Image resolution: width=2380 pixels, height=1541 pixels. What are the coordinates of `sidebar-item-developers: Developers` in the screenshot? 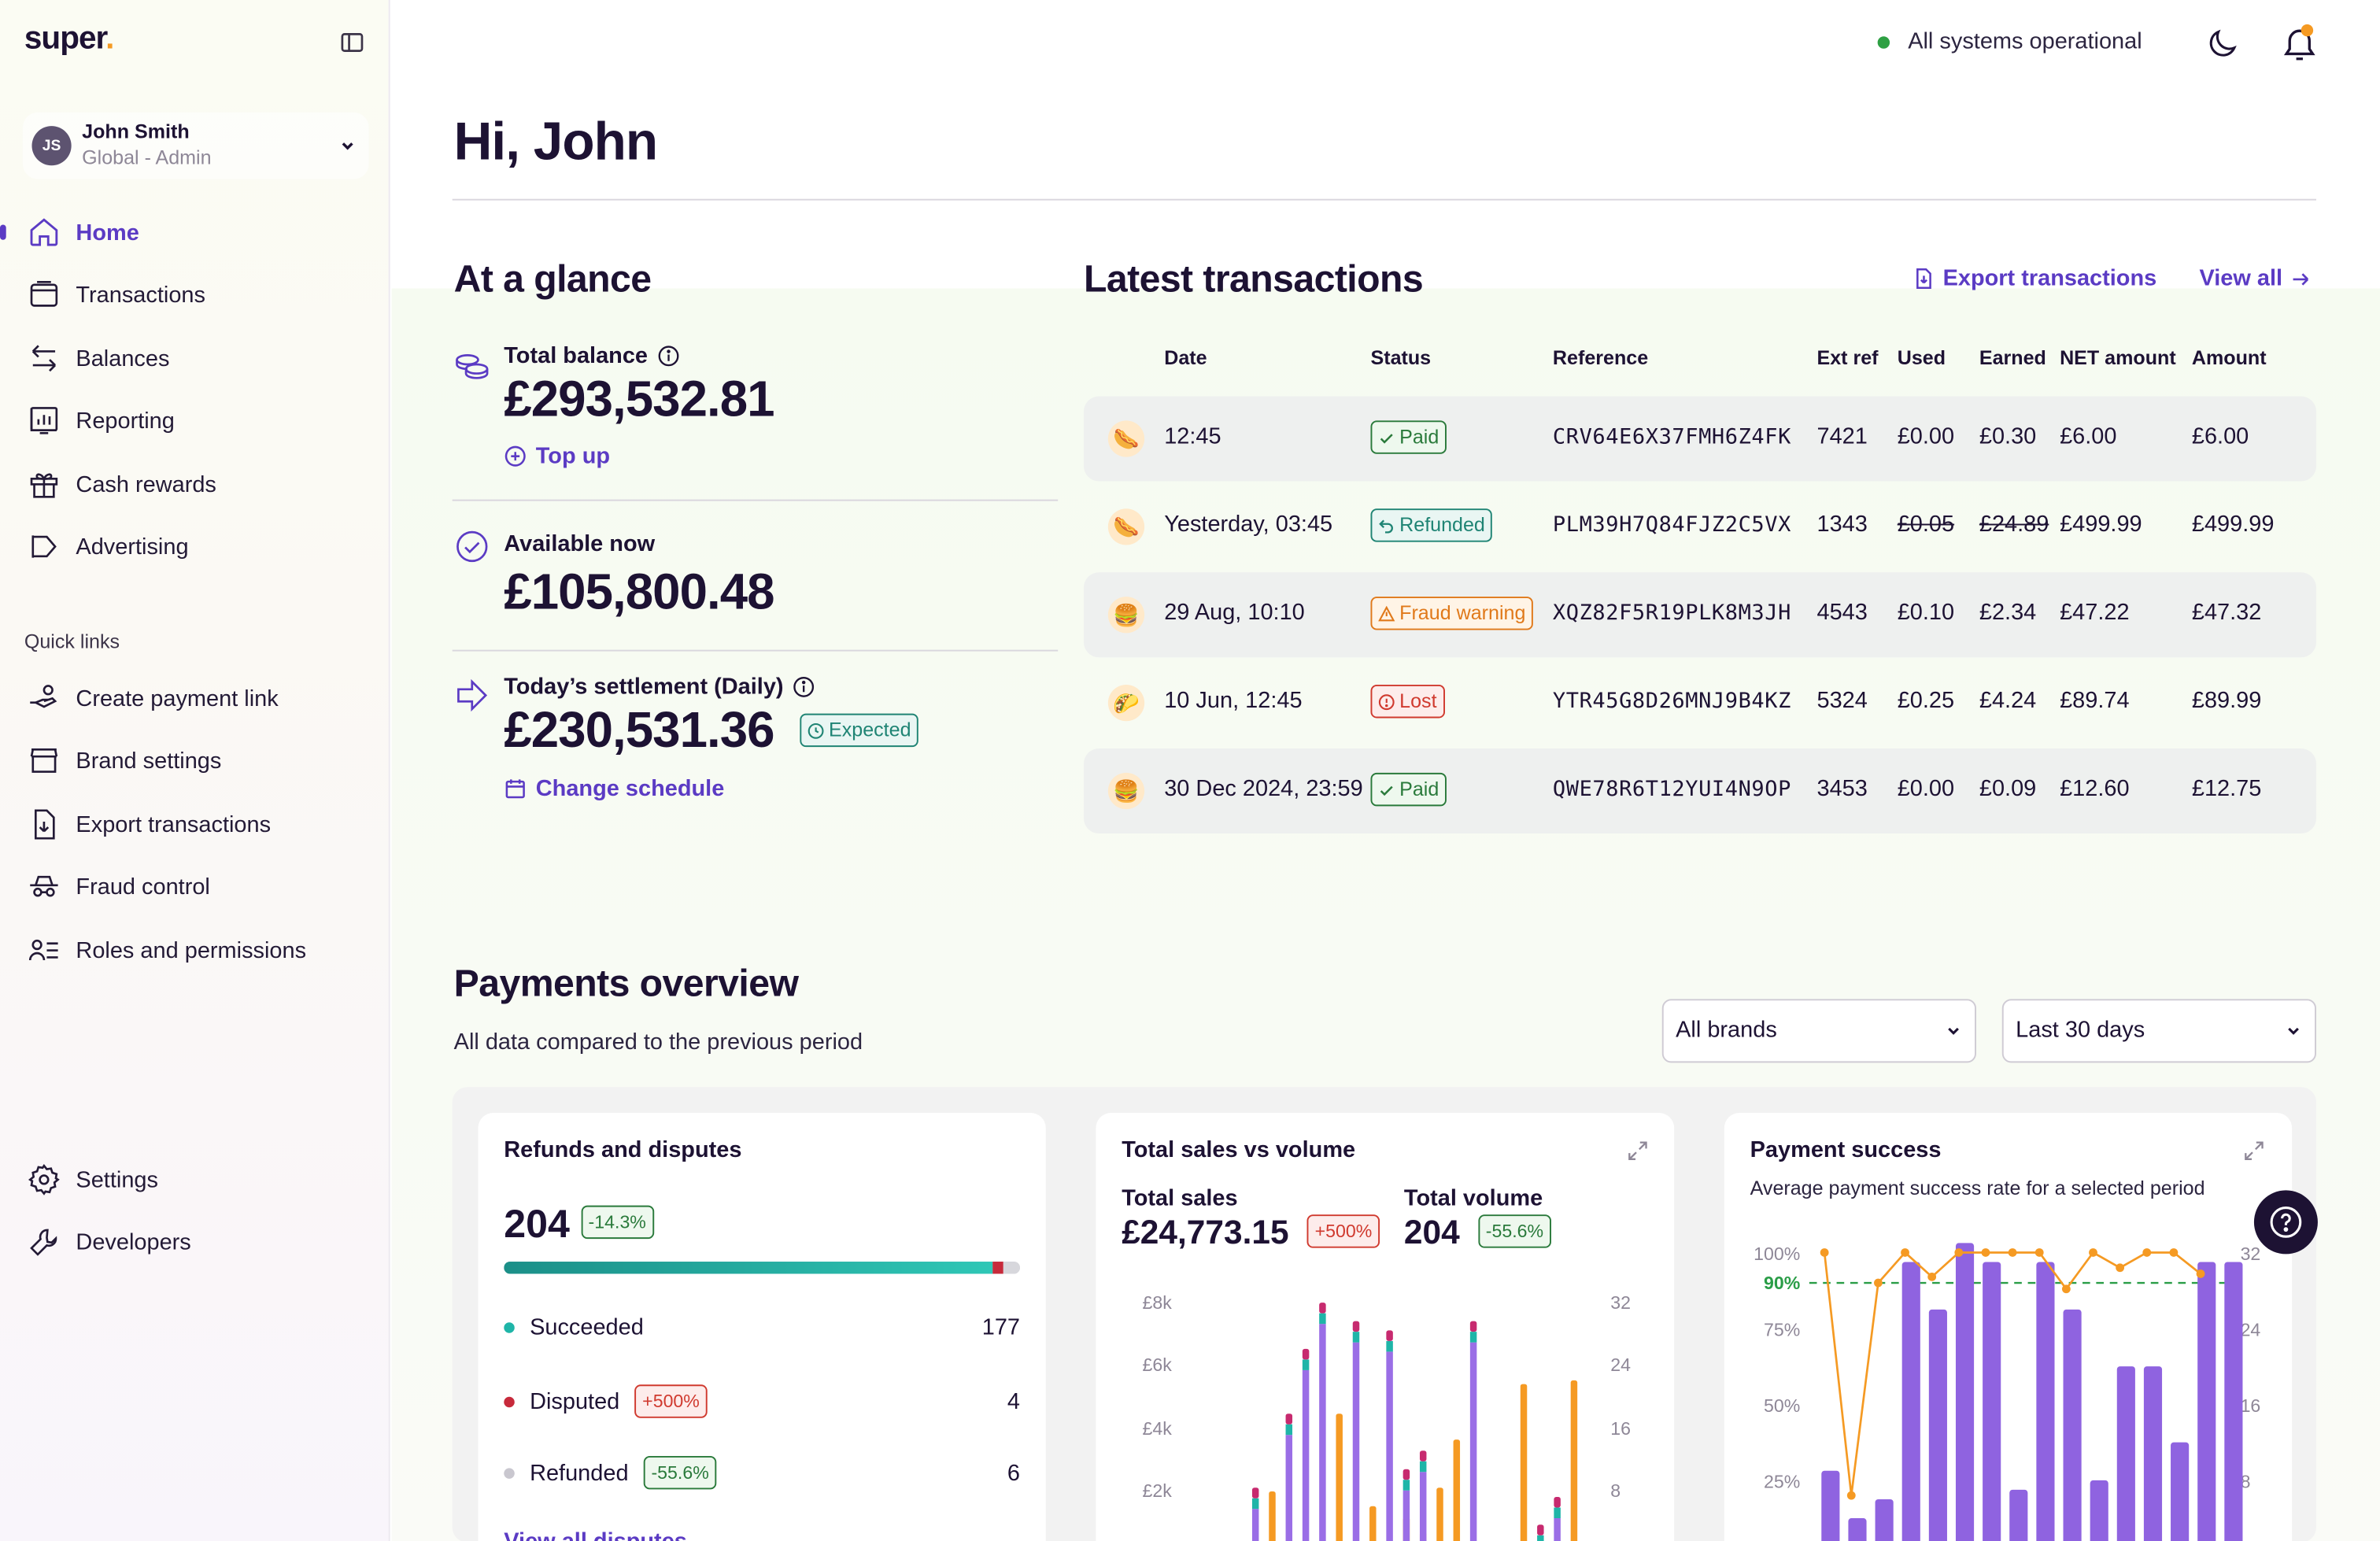 It's located at (109, 1242).